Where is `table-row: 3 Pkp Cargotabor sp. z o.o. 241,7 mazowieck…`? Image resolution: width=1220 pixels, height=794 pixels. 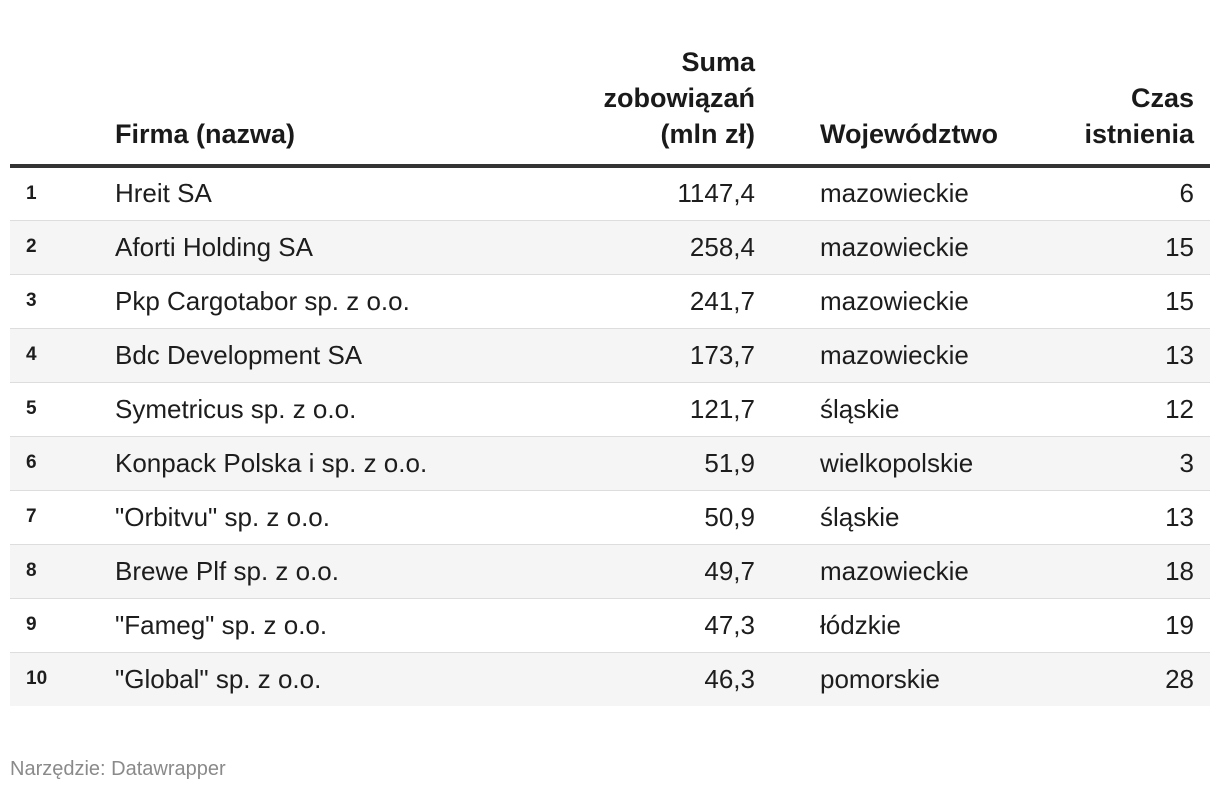 table-row: 3 Pkp Cargotabor sp. z o.o. 241,7 mazowieck… is located at coordinates (610, 301).